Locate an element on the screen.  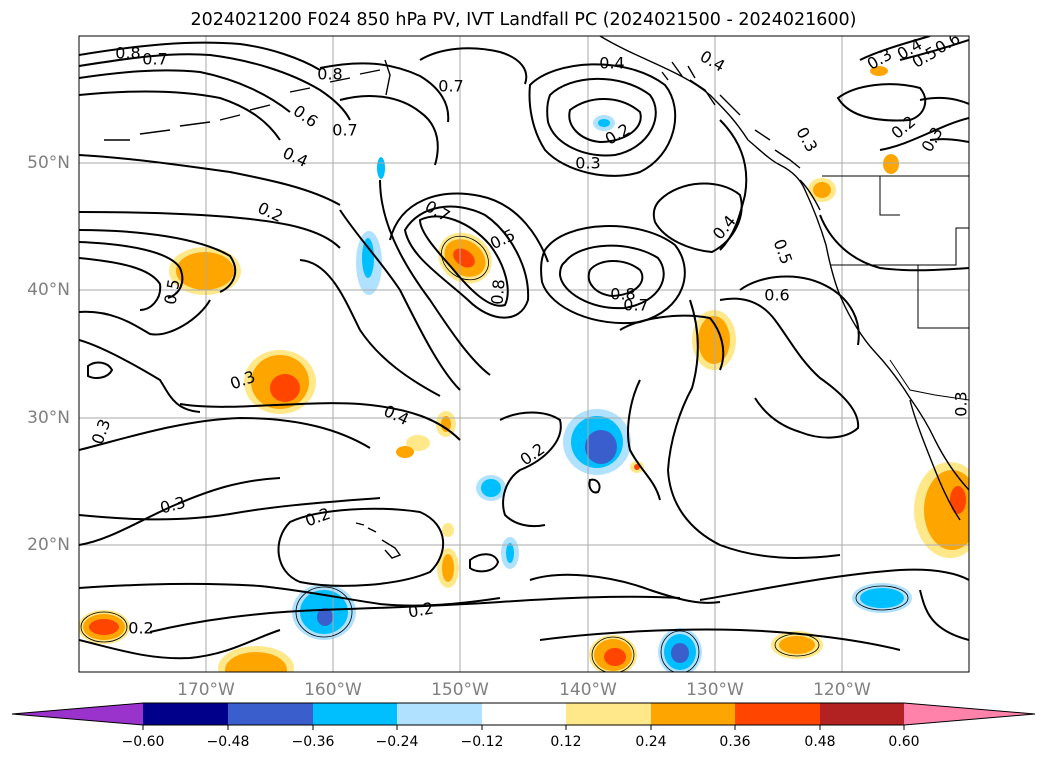
lon-label: 120°W is located at coordinates (842, 690).